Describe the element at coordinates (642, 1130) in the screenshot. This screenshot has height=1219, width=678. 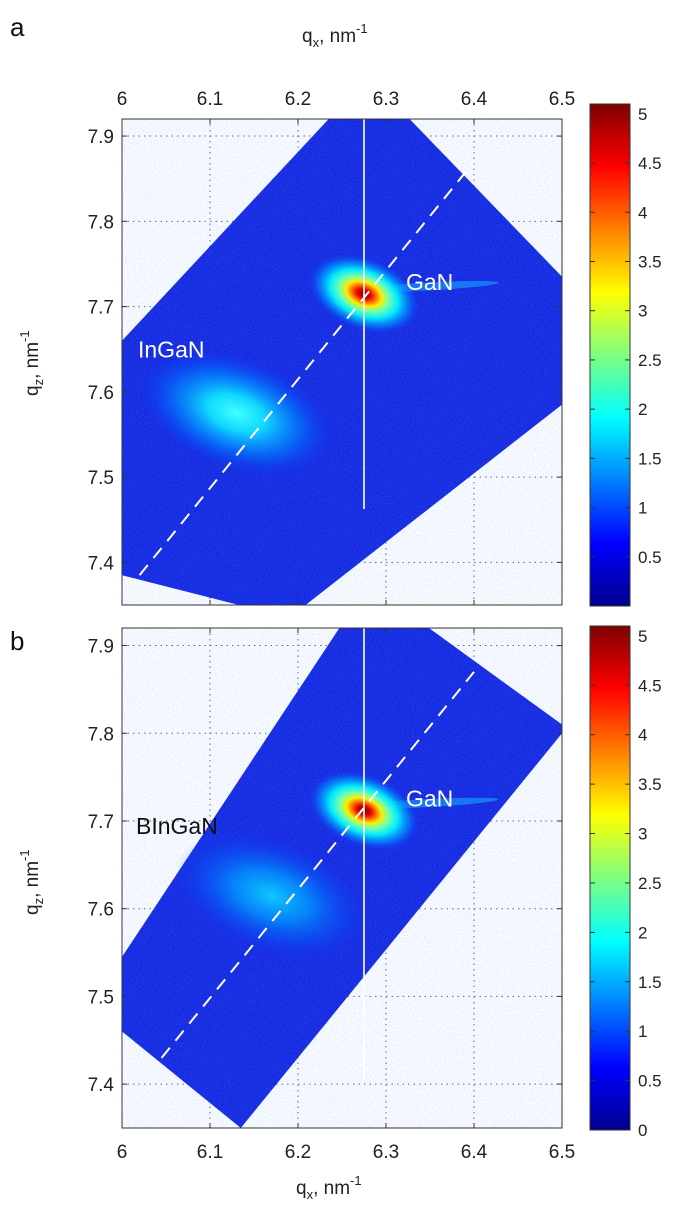
I see `colorbar-tick-label: 0` at that location.